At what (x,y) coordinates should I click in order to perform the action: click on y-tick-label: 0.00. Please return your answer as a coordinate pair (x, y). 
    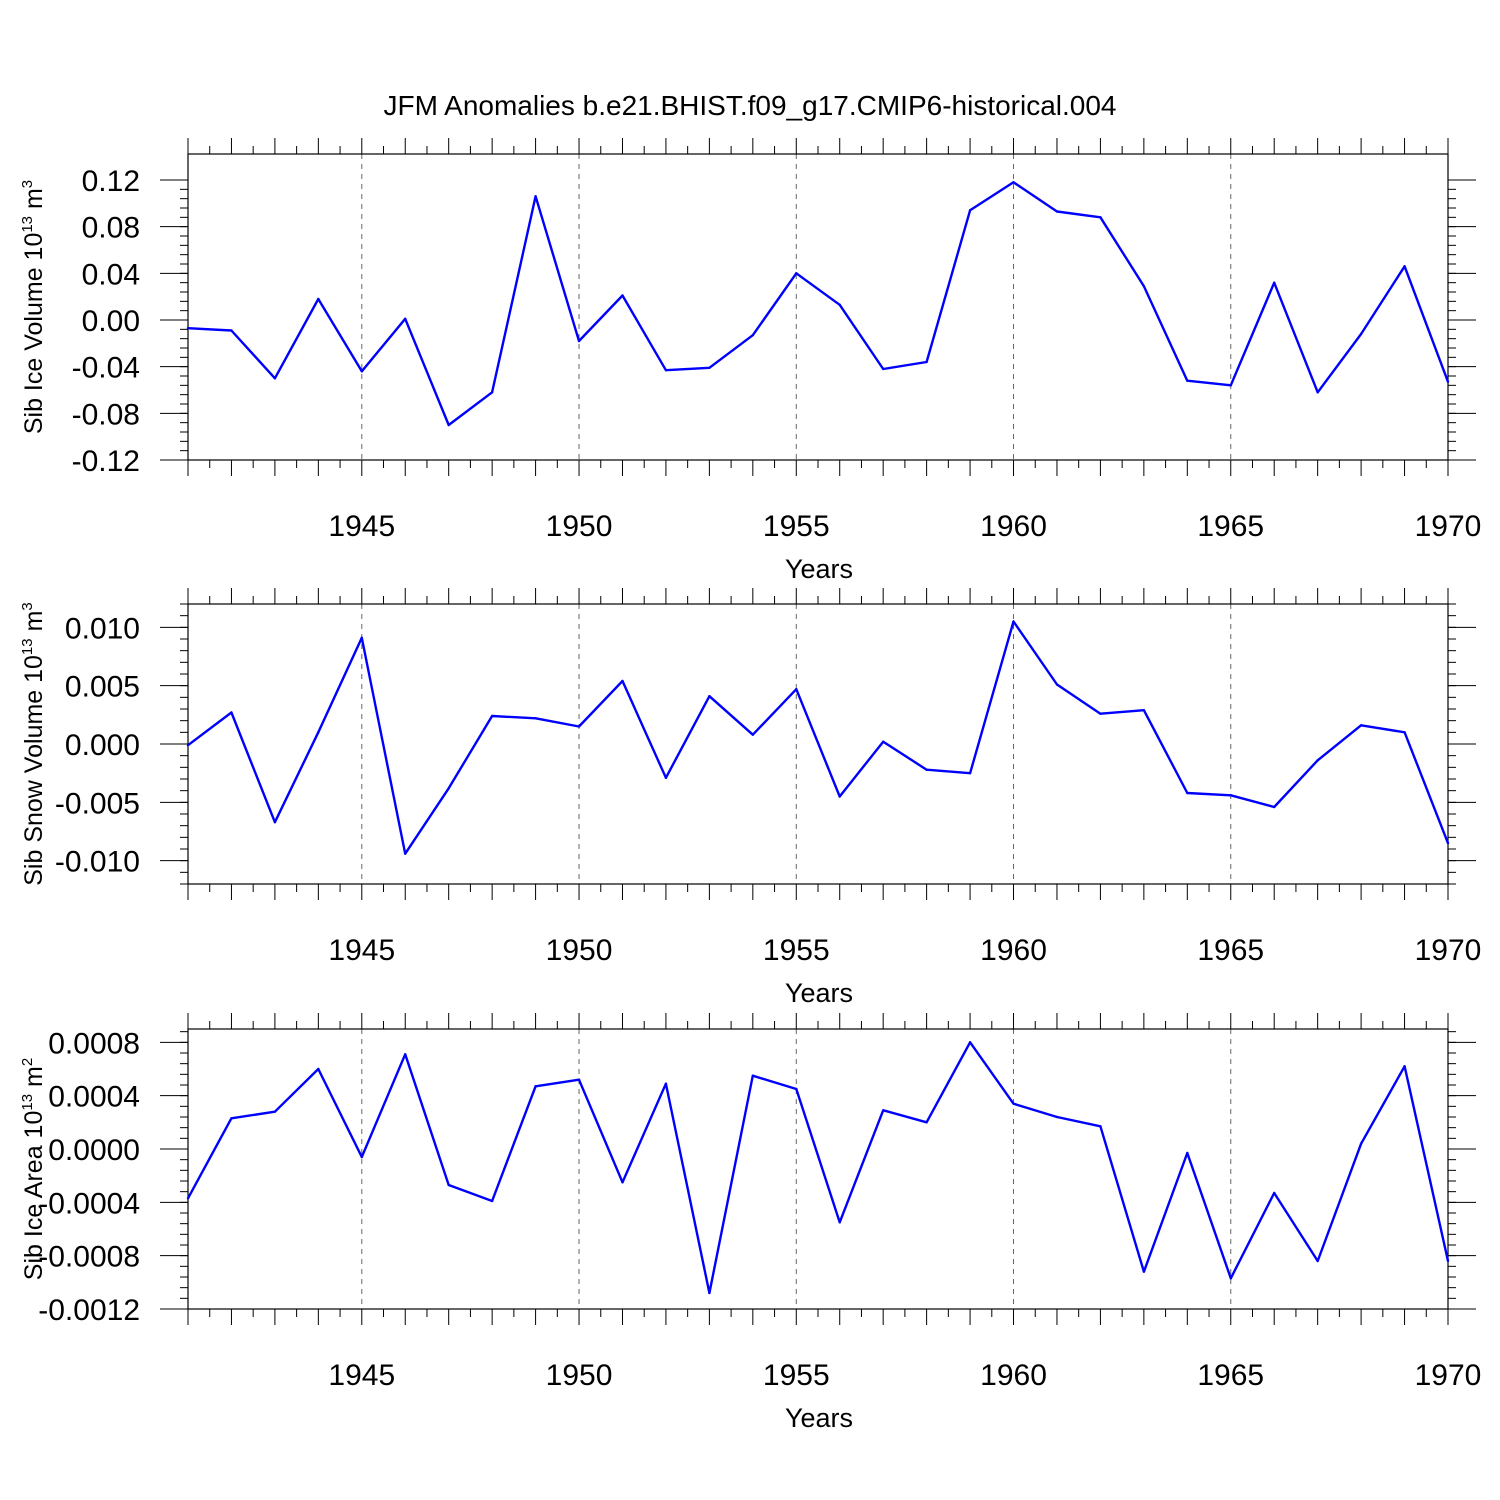
    Looking at the image, I should click on (111, 321).